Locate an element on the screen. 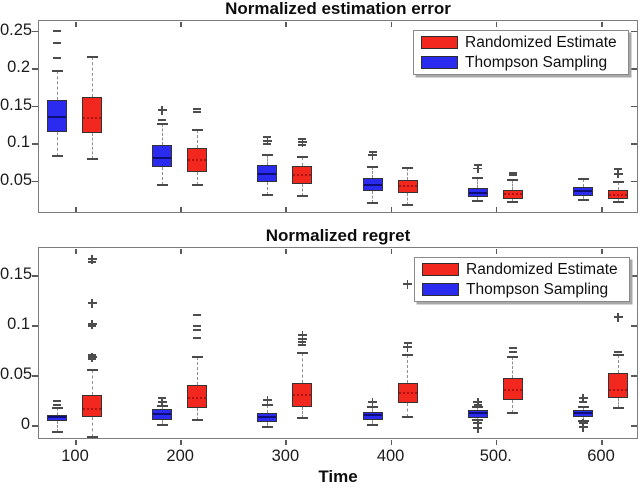 This screenshot has width=640, height=488. legend-label-thompson-sampling: Thompson Sampling is located at coordinates (536, 62).